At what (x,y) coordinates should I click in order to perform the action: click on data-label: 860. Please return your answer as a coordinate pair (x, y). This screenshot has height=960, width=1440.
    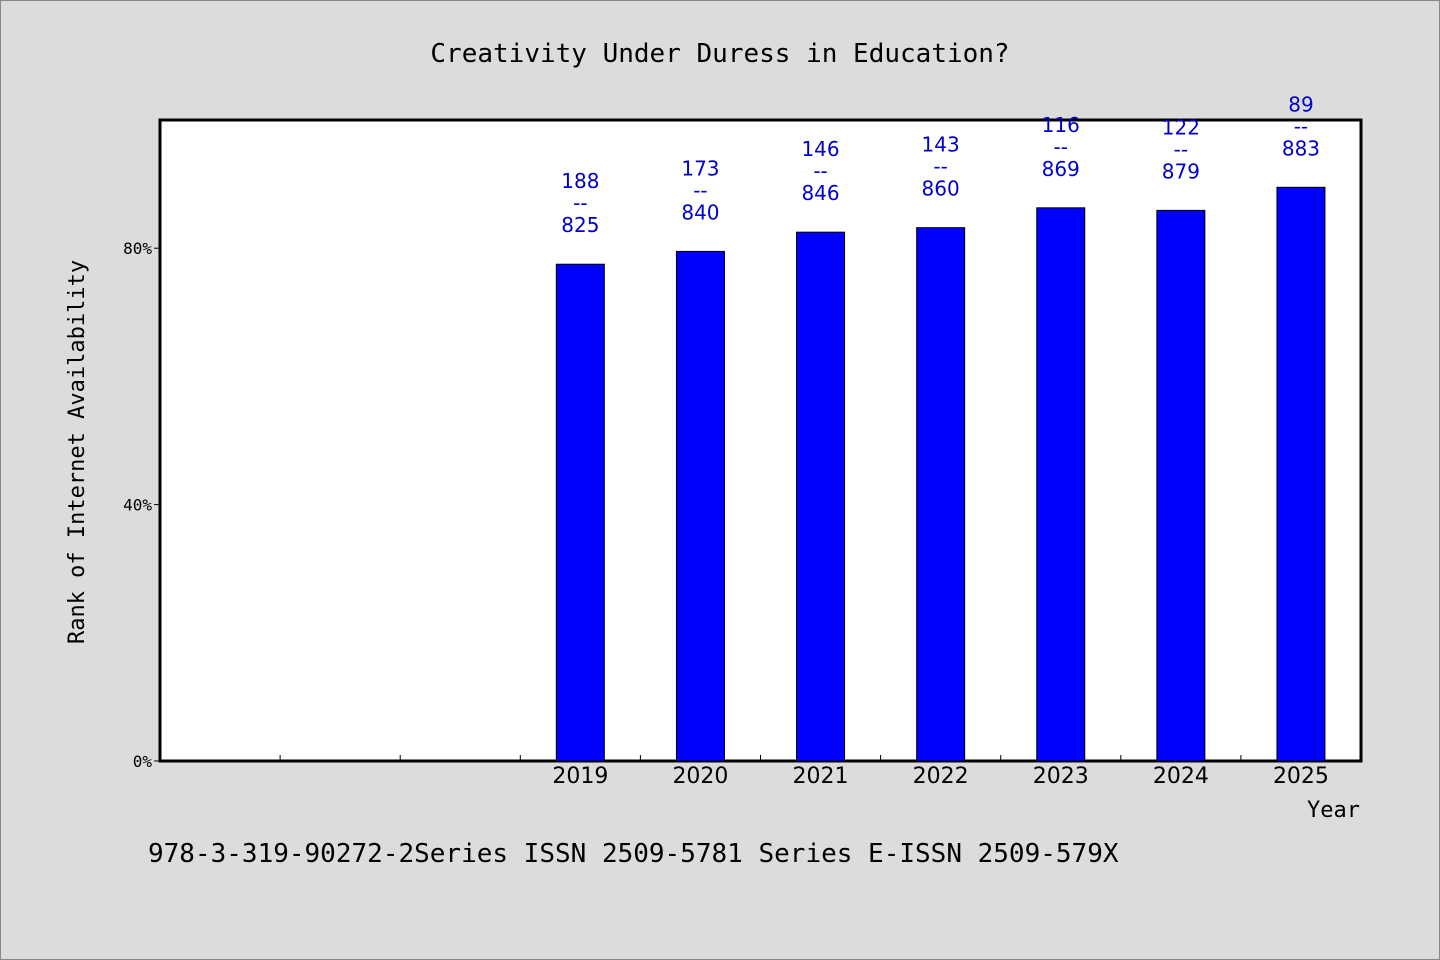
    Looking at the image, I should click on (941, 189).